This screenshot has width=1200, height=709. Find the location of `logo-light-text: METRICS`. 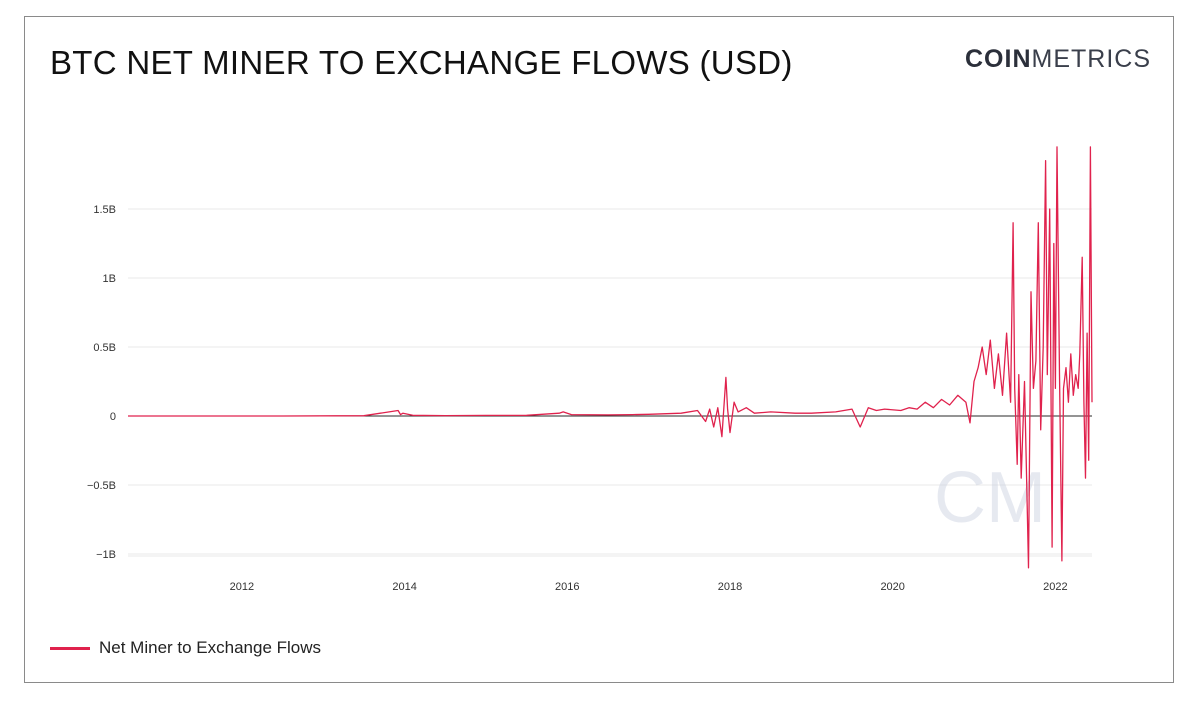

logo-light-text: METRICS is located at coordinates (1091, 59).